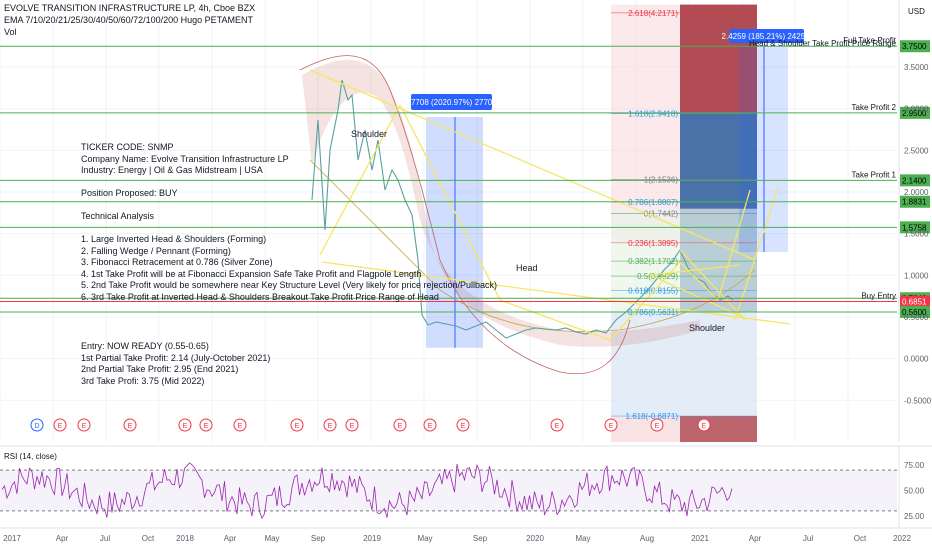 This screenshot has width=932, height=550. I want to click on fib-label: 0(1.7442), so click(661, 214).